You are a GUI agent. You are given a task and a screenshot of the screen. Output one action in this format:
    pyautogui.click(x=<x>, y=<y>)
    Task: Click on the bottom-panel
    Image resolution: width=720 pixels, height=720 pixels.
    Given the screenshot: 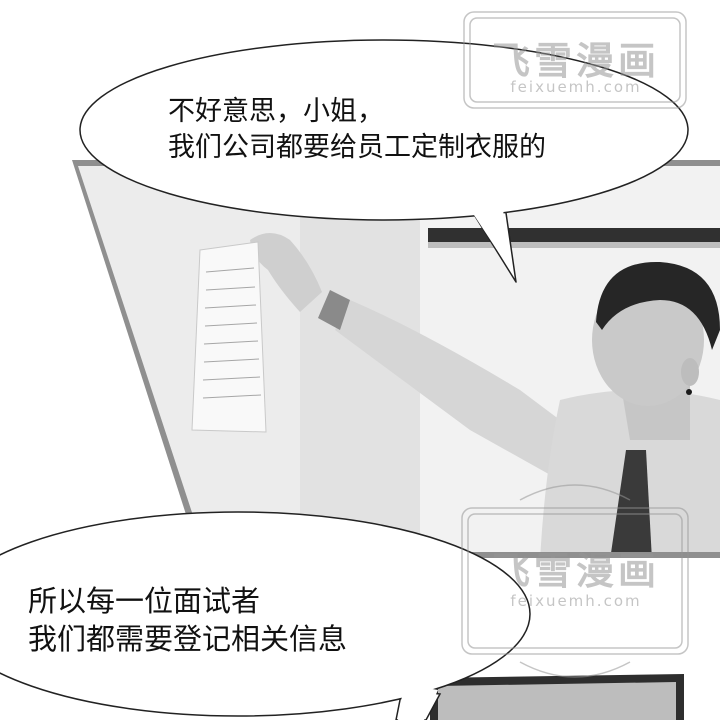 What is the action you would take?
    pyautogui.click(x=557, y=697)
    